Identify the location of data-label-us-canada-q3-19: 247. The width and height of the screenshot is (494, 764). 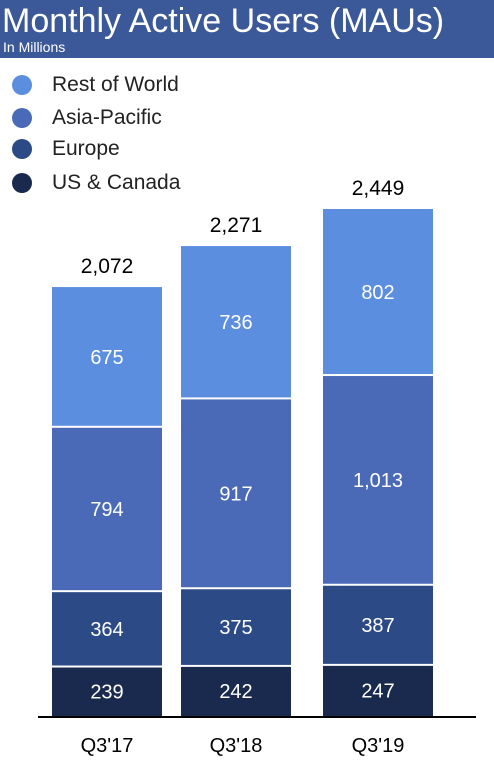
(377, 691).